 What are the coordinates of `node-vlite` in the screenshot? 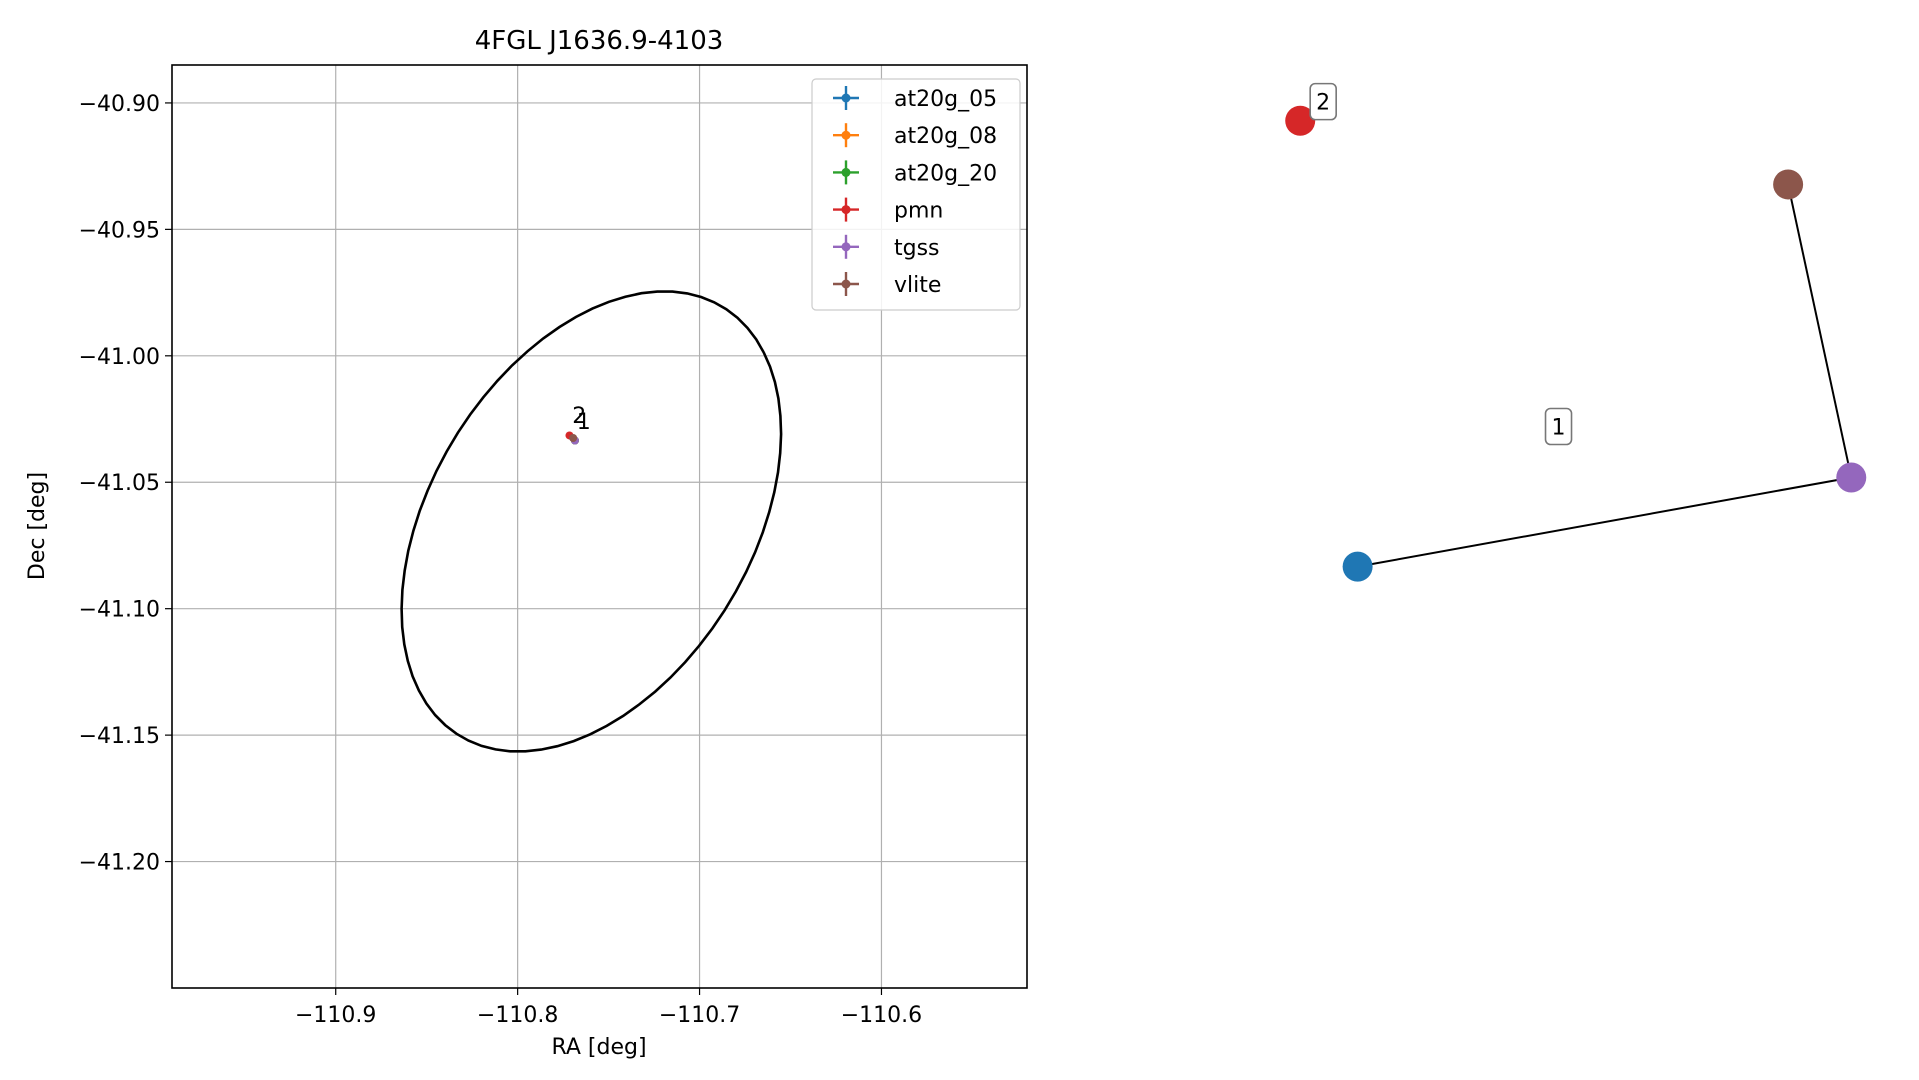 It's located at (1788, 184).